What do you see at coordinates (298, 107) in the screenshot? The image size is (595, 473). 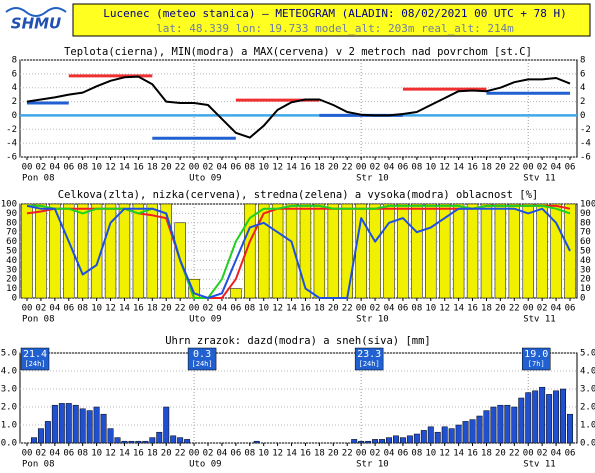 I see `series-line` at bounding box center [298, 107].